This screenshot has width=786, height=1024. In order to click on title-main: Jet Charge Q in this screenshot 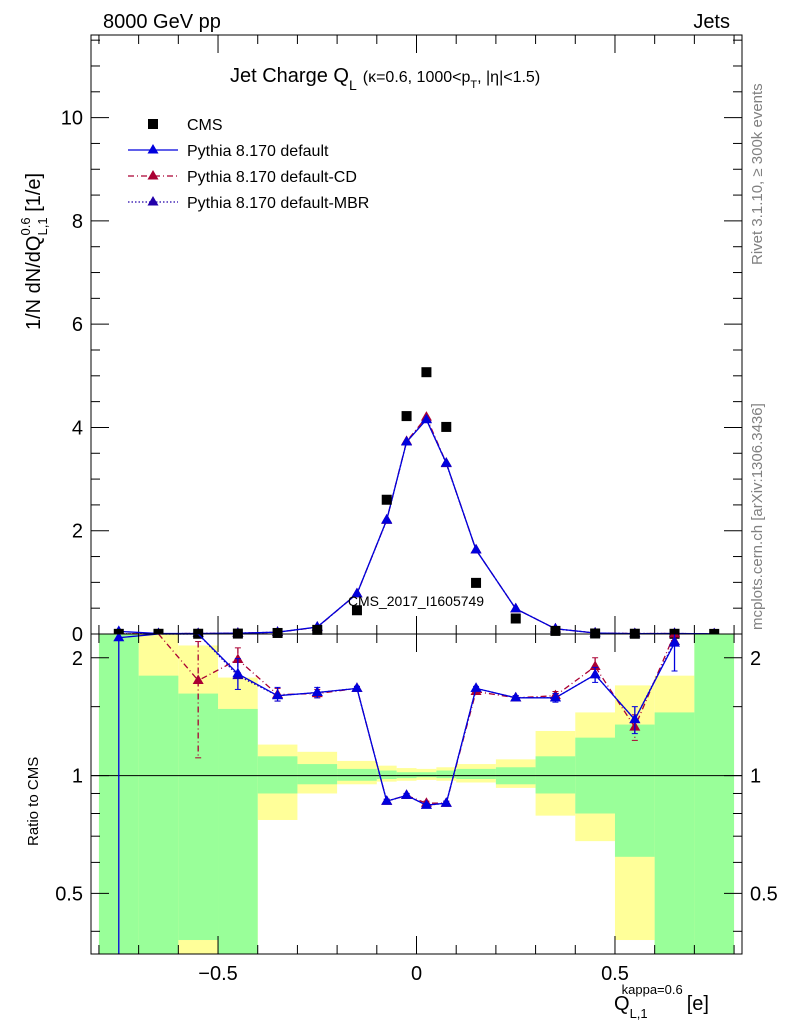, I will do `click(289, 76)`.